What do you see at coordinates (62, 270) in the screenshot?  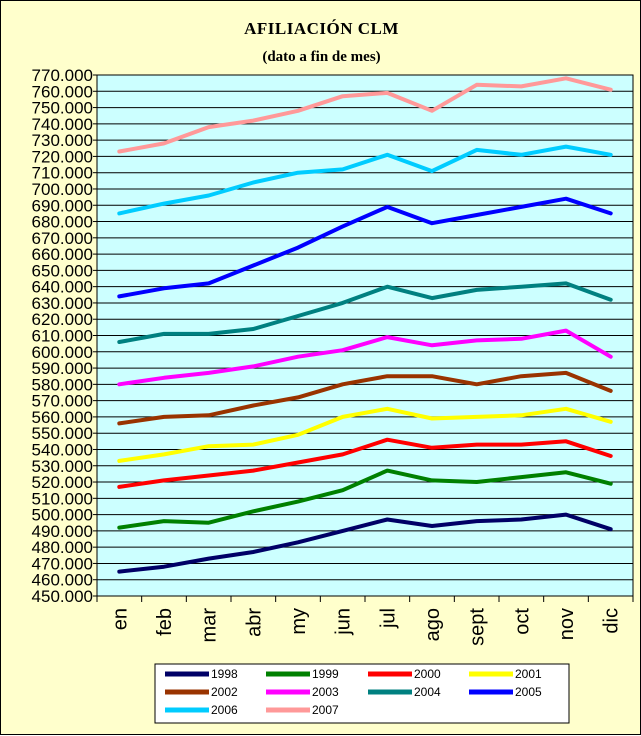 I see `y-tick-label: 650.000` at bounding box center [62, 270].